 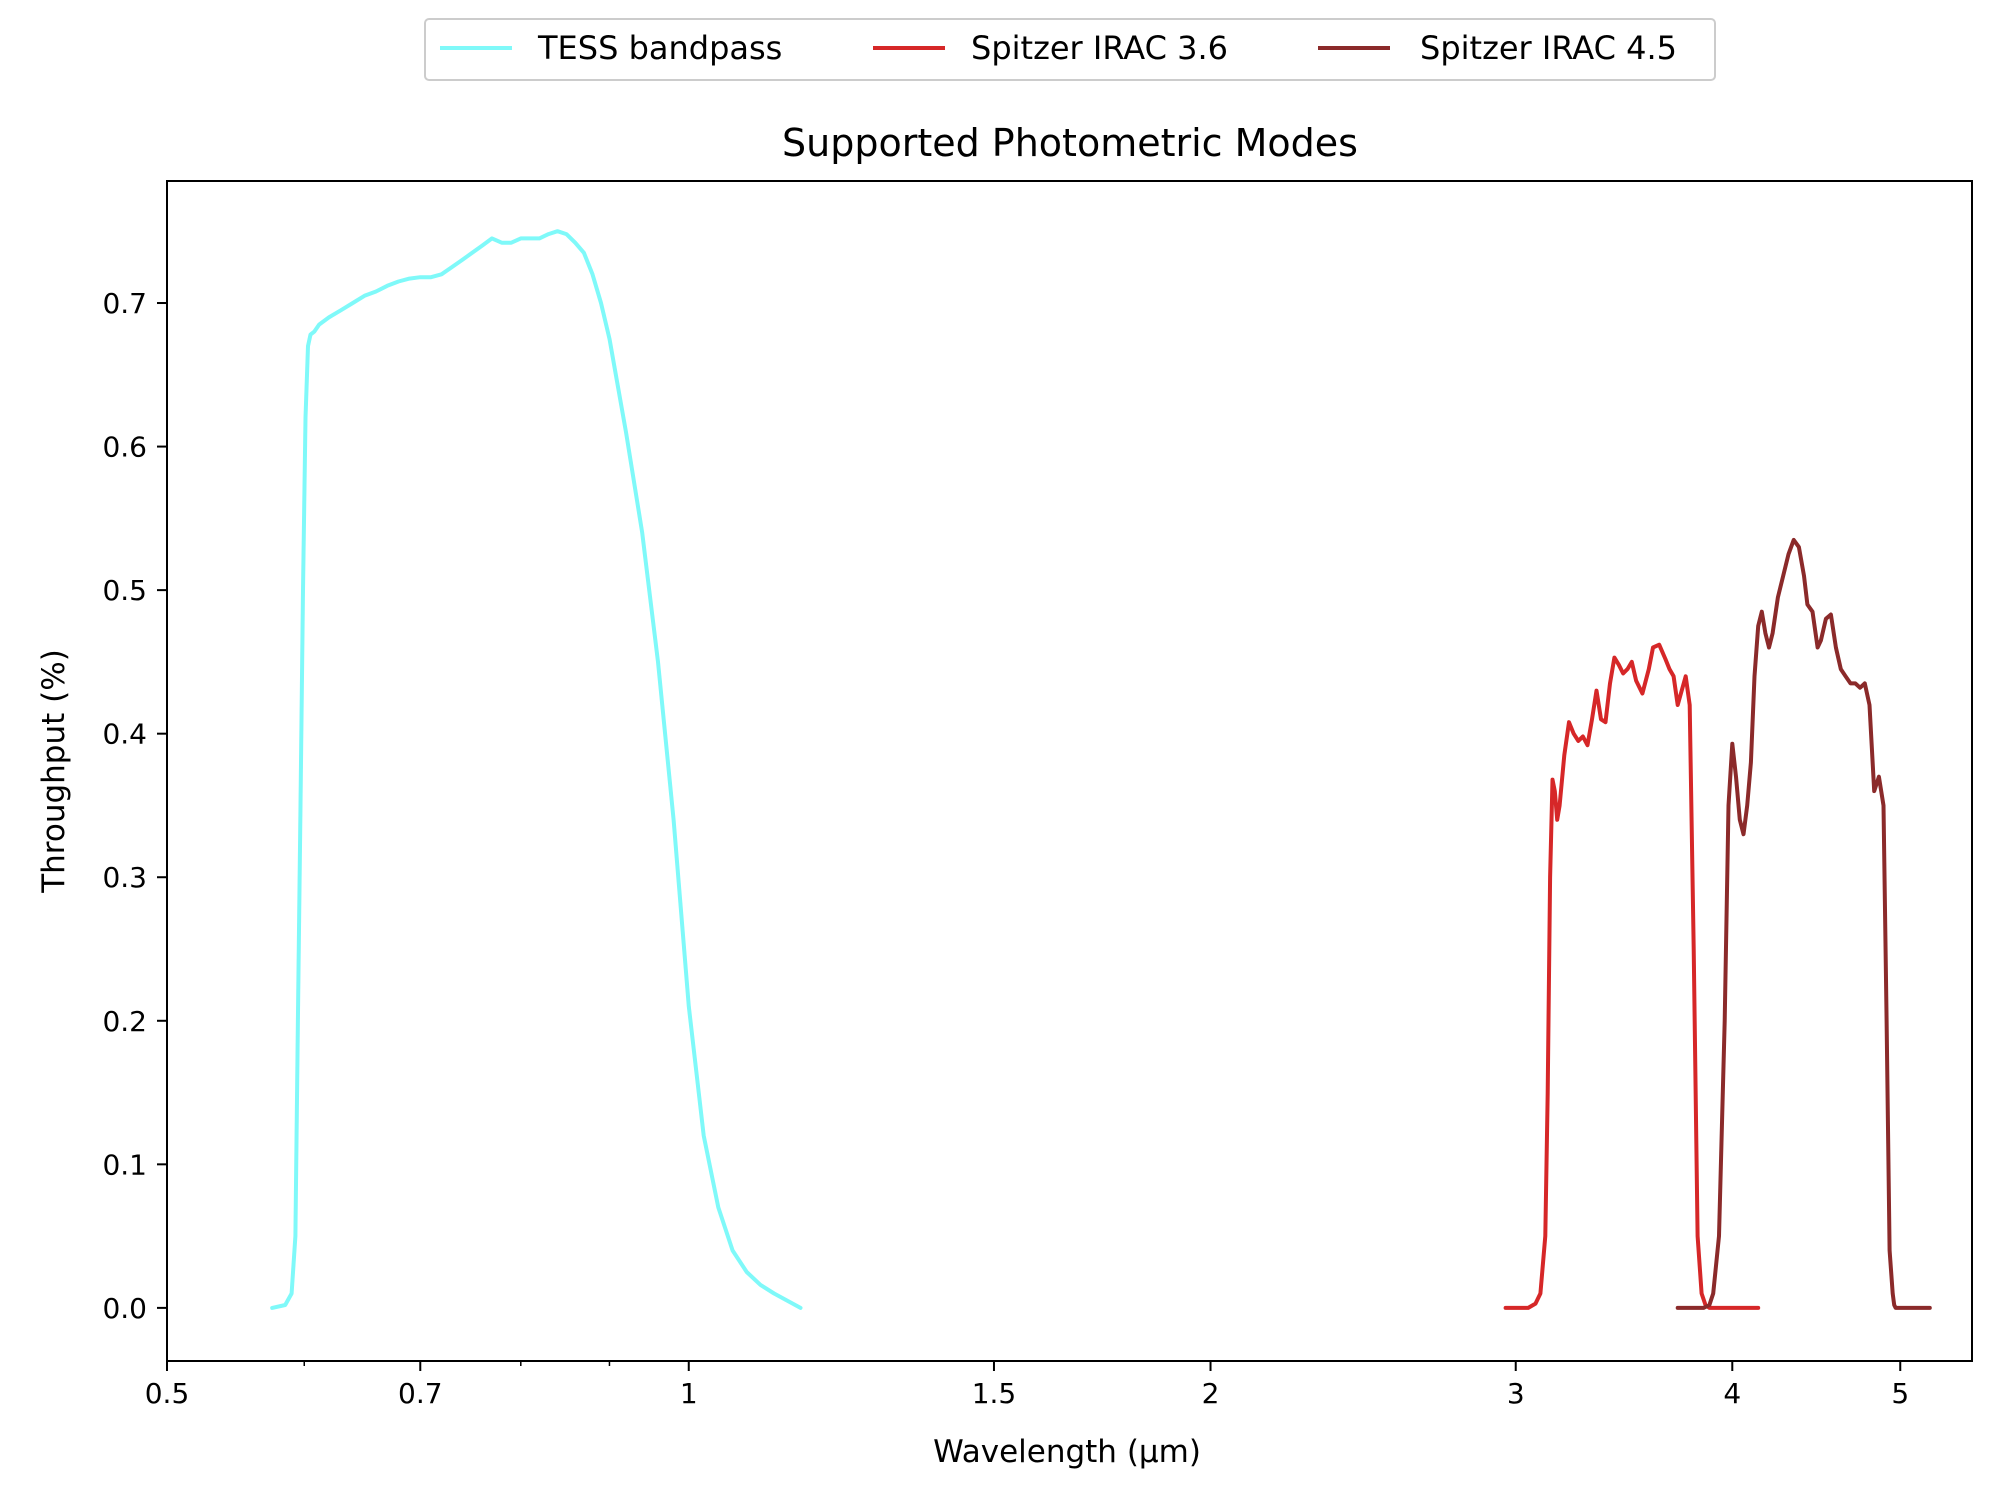 What do you see at coordinates (124, 1308) in the screenshot?
I see `y-tick-label: 0.0` at bounding box center [124, 1308].